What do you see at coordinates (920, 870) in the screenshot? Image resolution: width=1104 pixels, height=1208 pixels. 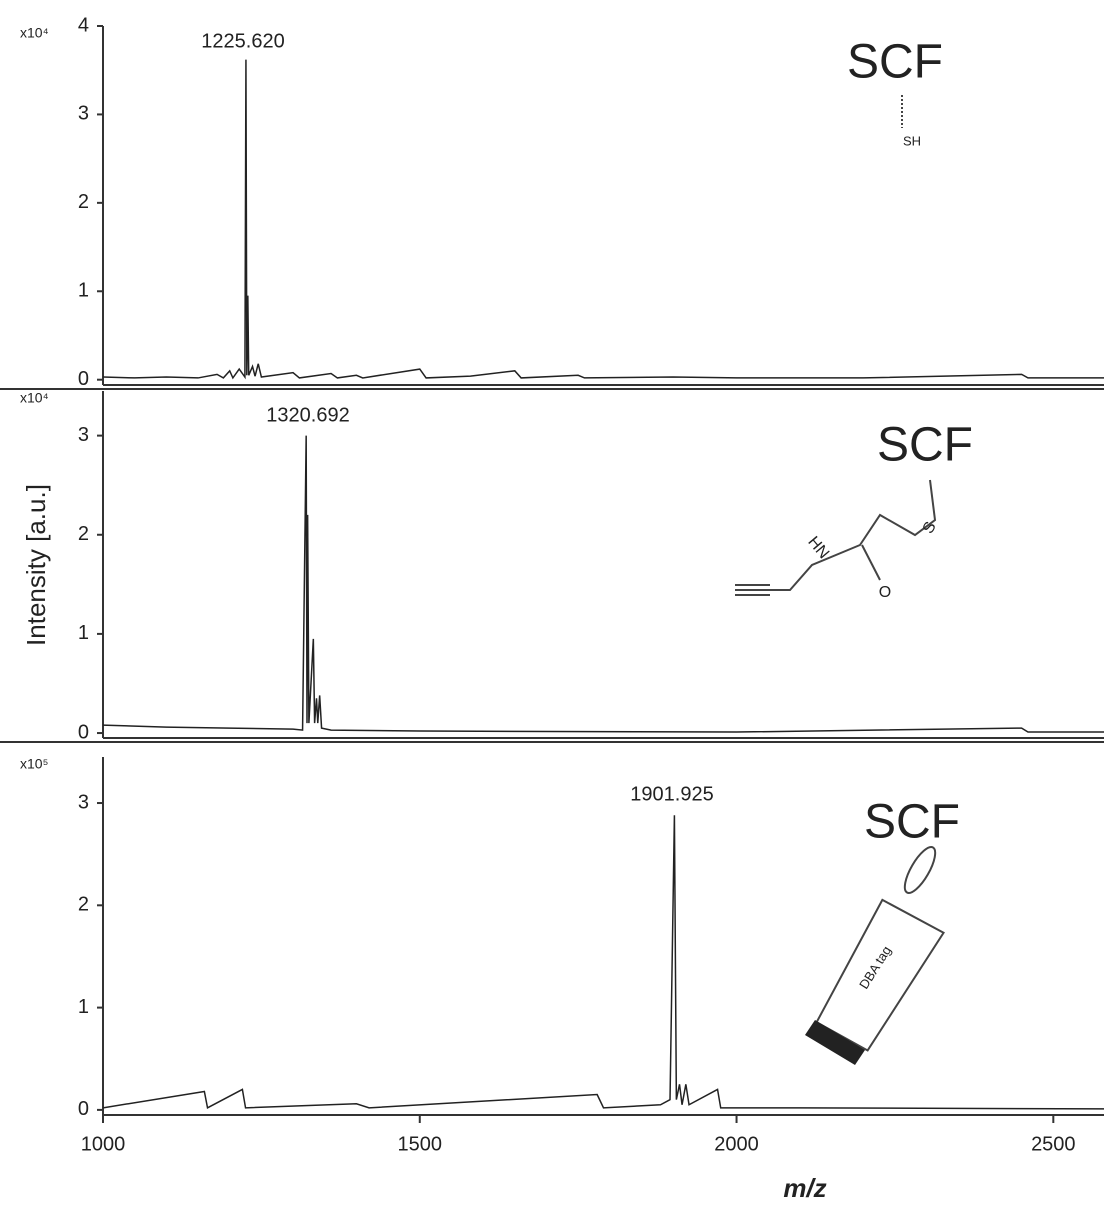 I see `tag-loop` at bounding box center [920, 870].